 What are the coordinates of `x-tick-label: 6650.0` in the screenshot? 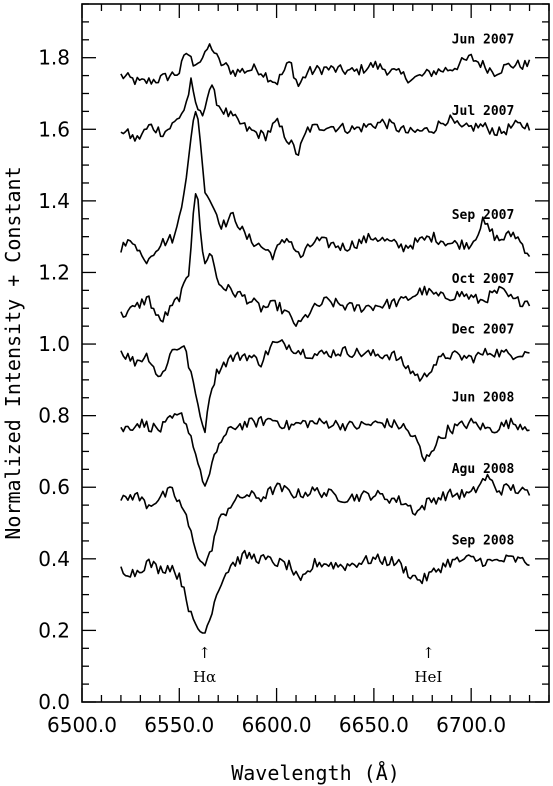 It's located at (374, 725).